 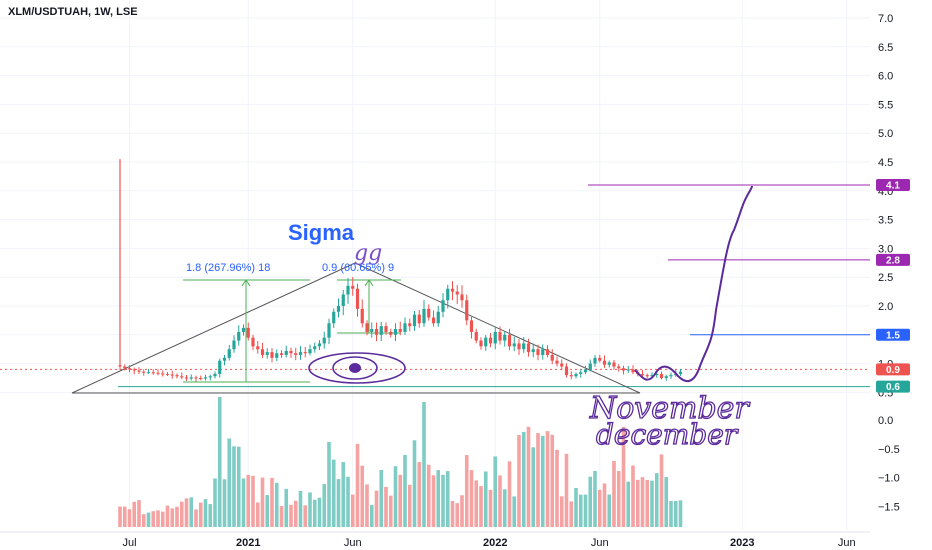 I want to click on time-tick-label: 2021, so click(x=248, y=543).